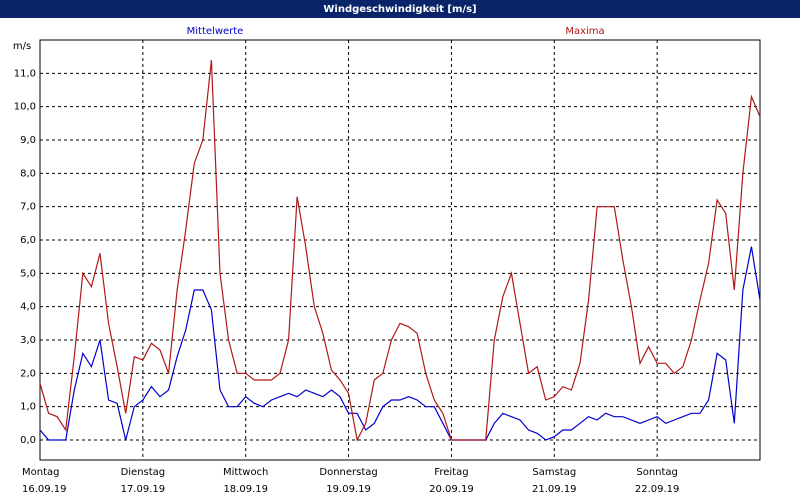  What do you see at coordinates (28, 207) in the screenshot?
I see `y-tick-label: 7,0` at bounding box center [28, 207].